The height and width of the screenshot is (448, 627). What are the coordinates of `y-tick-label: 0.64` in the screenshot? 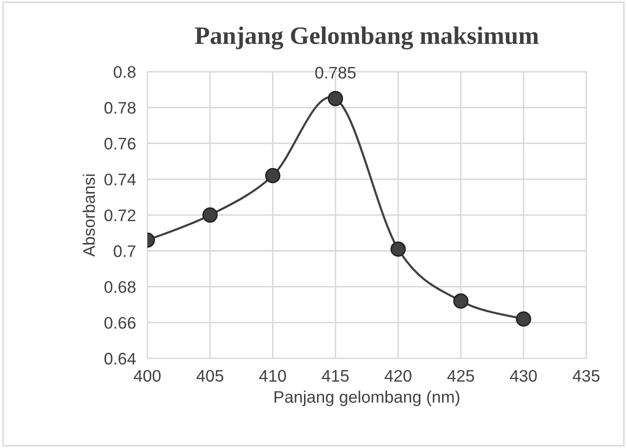 It's located at (120, 358).